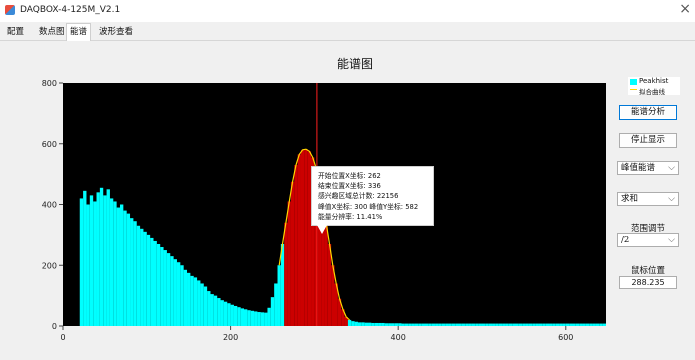 The width and height of the screenshot is (695, 360). Describe the element at coordinates (79, 32) in the screenshot. I see `tab-energy-spectrum: 能谱` at that location.